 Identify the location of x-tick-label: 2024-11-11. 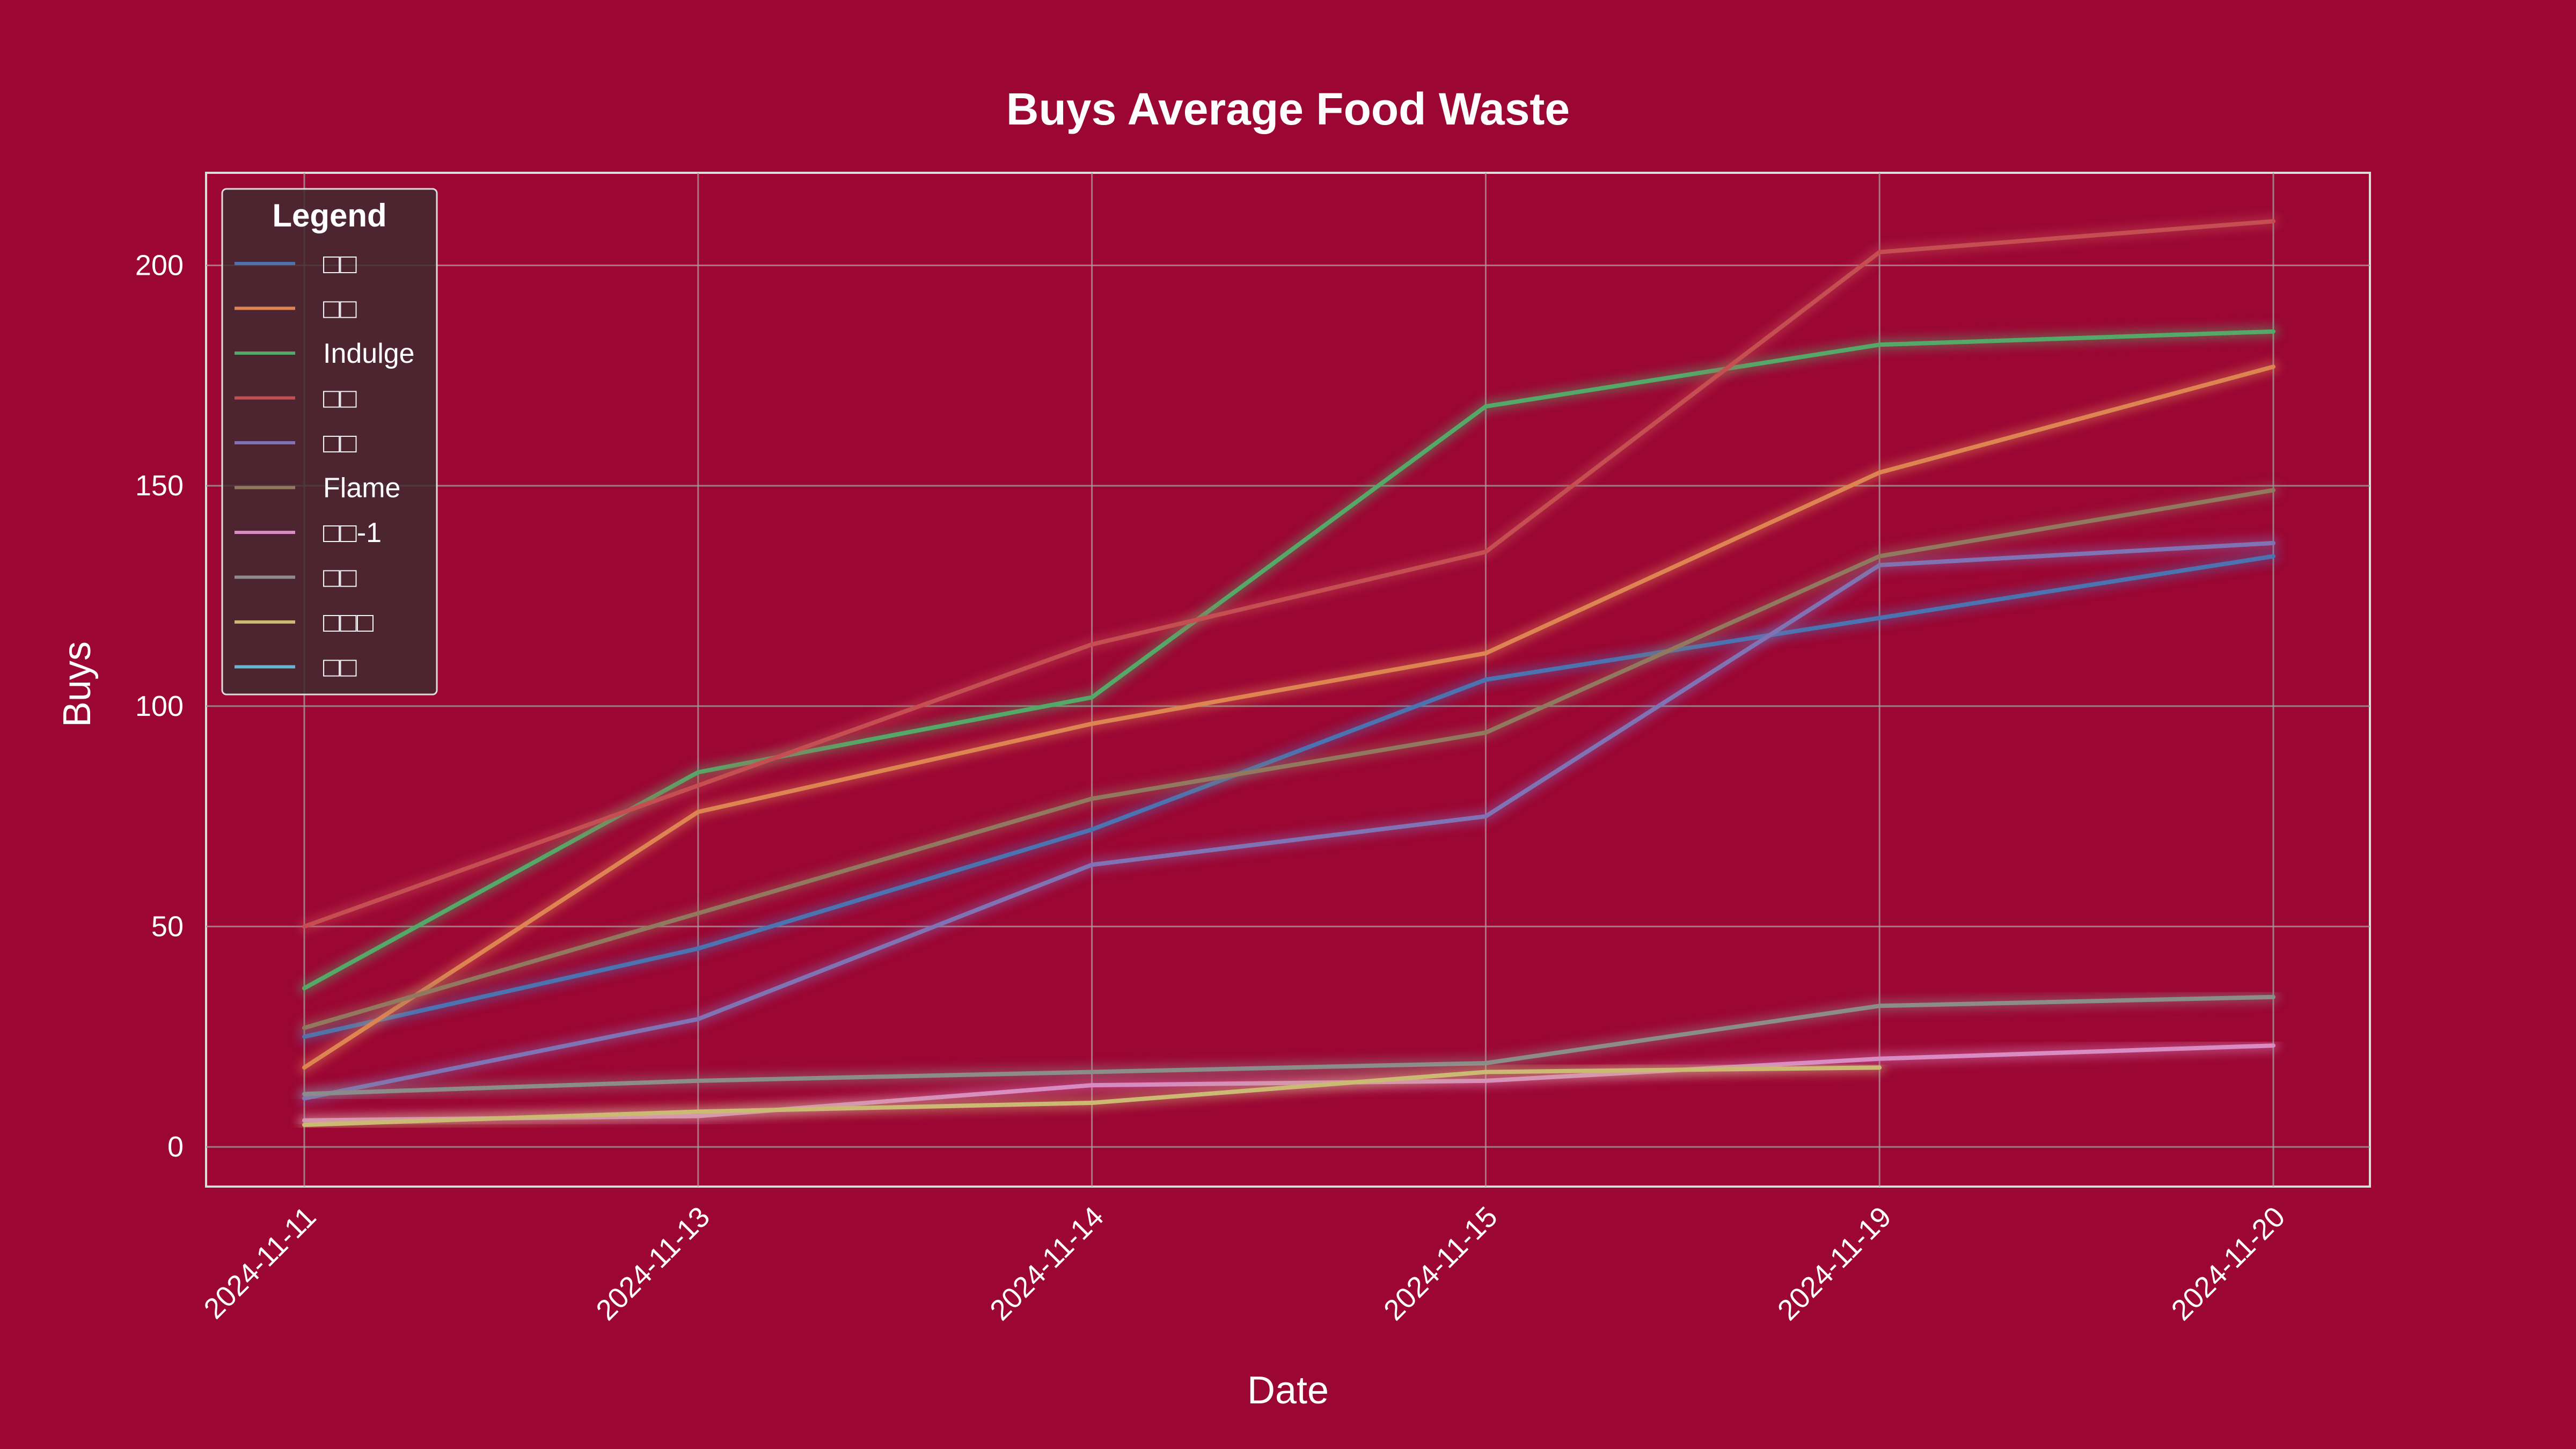
(259, 1263).